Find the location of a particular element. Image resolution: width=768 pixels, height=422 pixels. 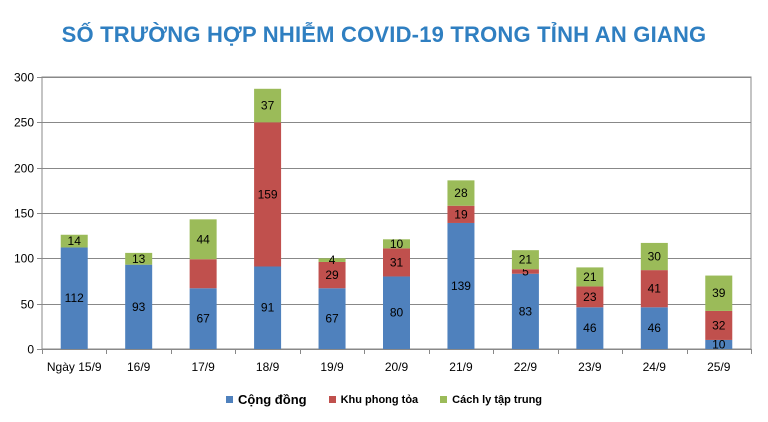

legend-label-cong-dong: Cộng đồng is located at coordinates (272, 399).